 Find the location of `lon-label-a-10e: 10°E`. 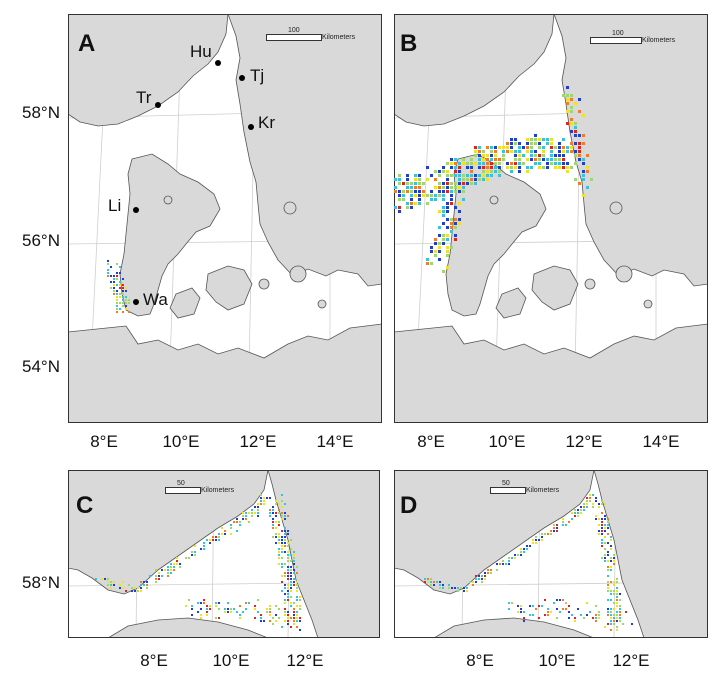

lon-label-a-10e: 10°E is located at coordinates (181, 441).